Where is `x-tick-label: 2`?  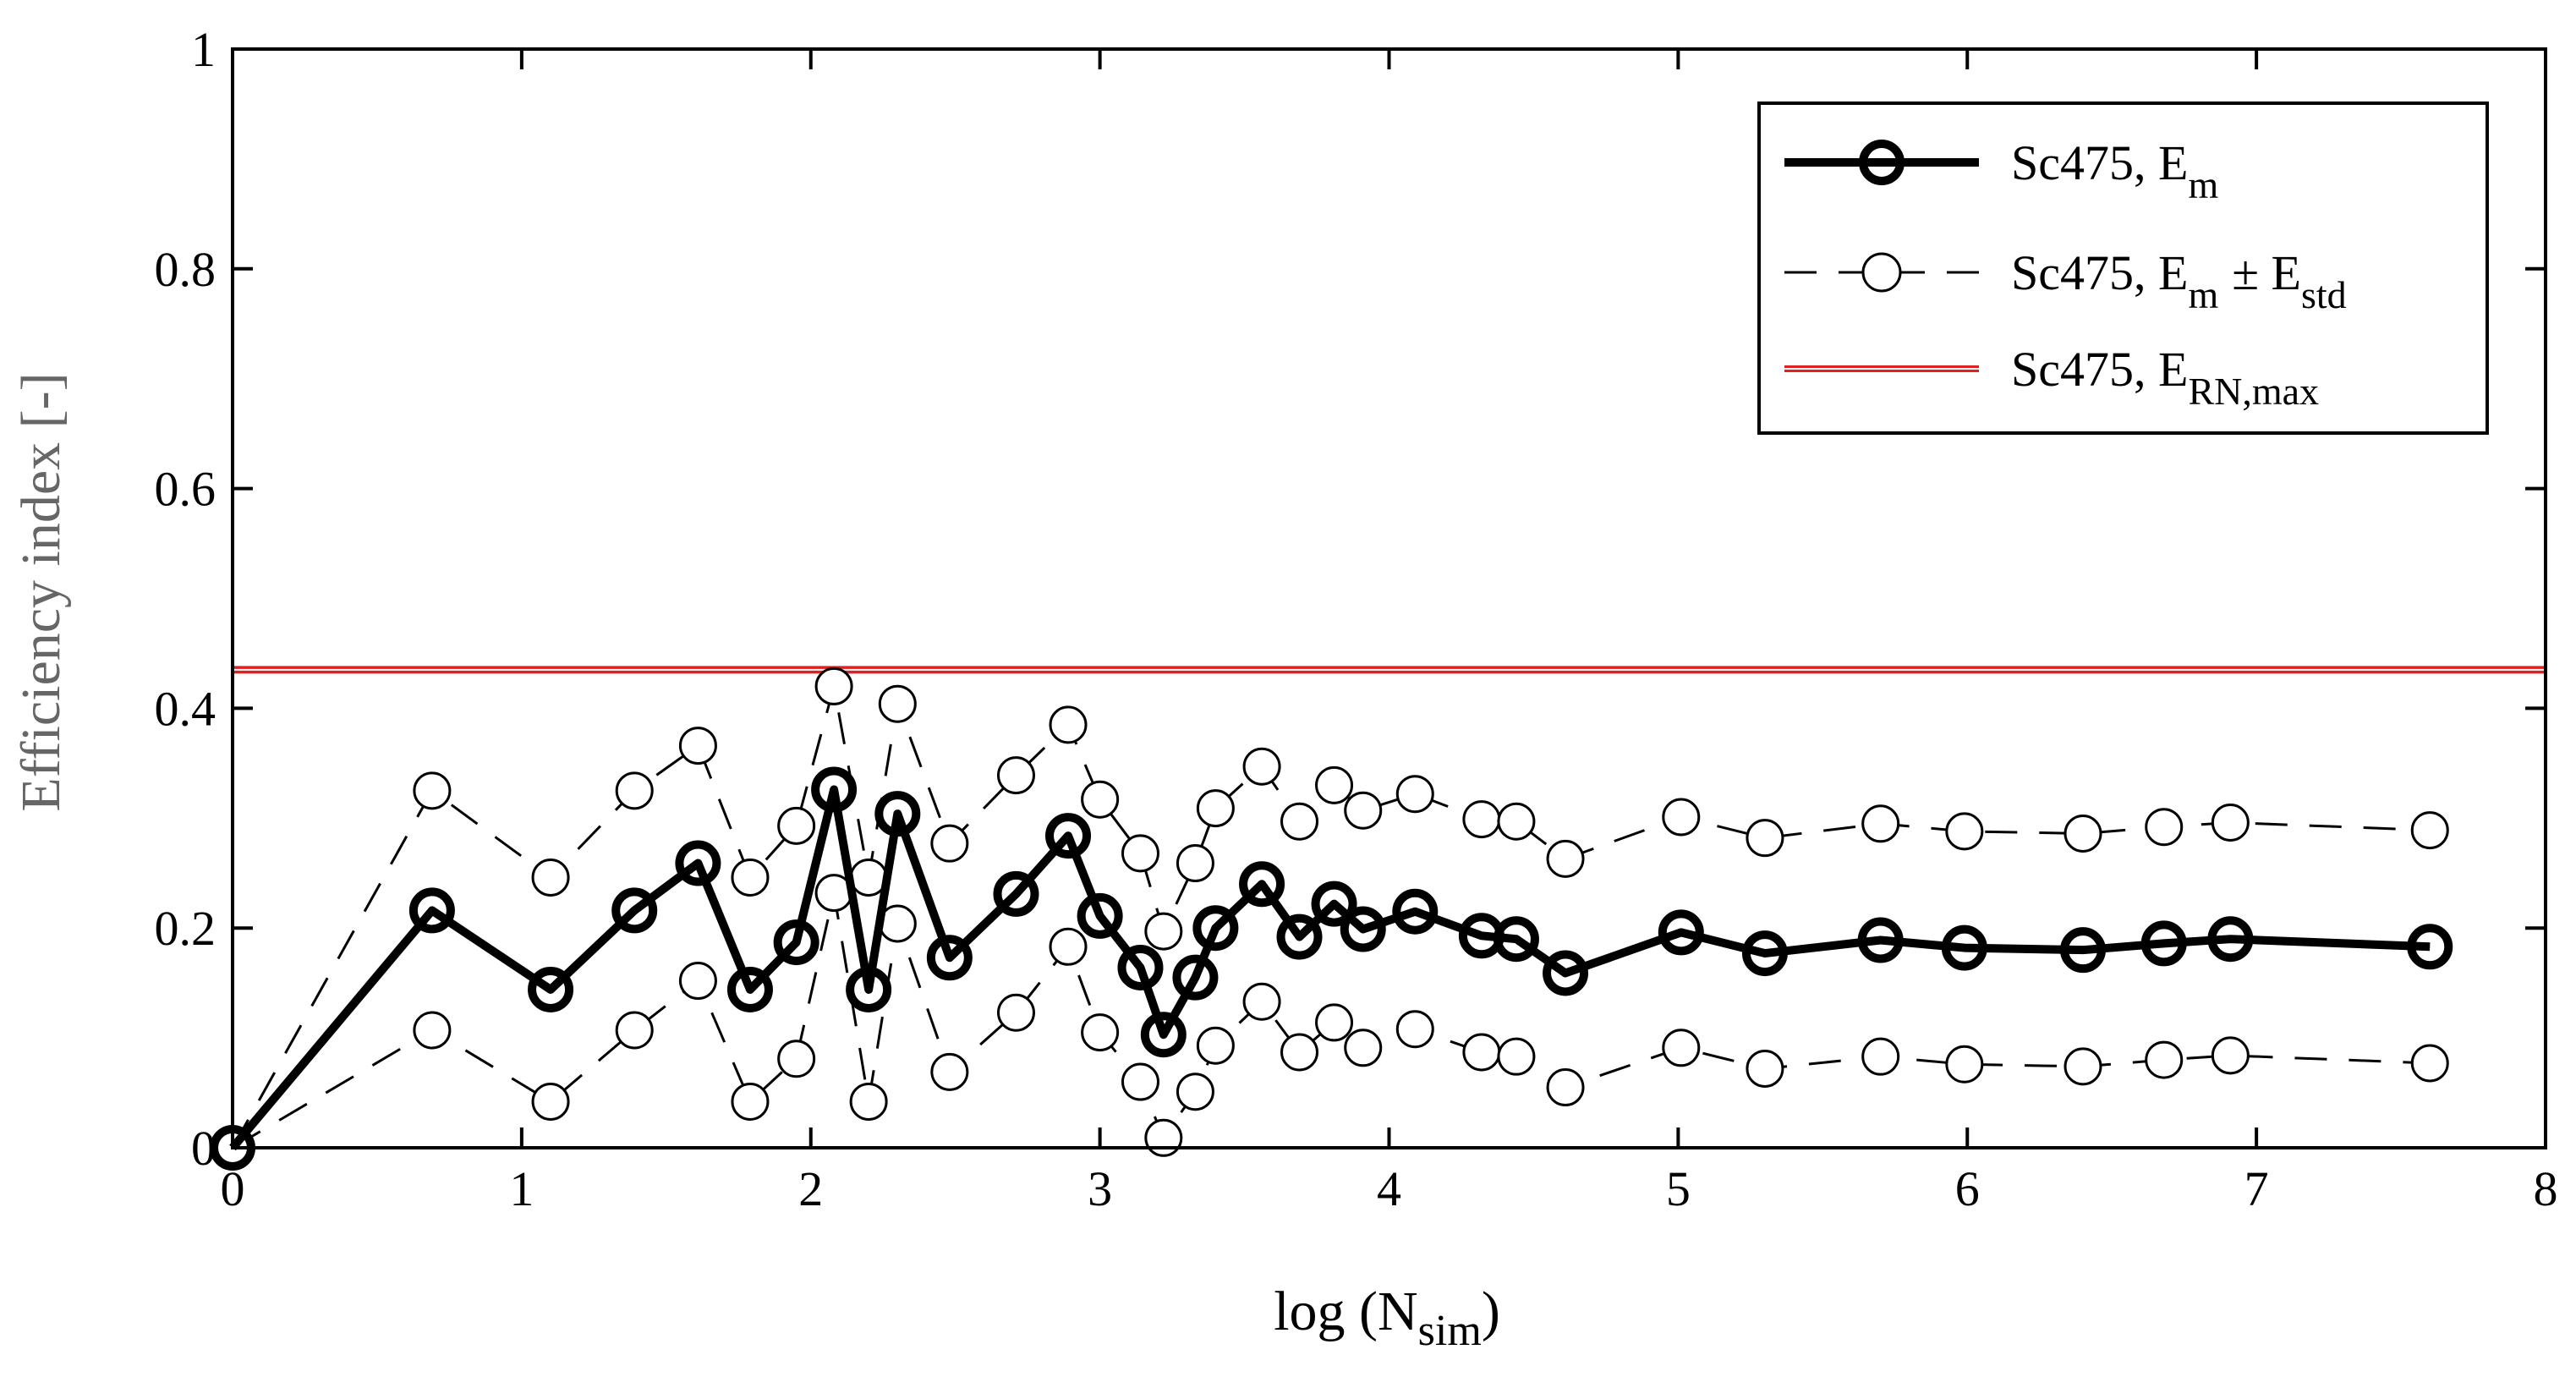 x-tick-label: 2 is located at coordinates (810, 1188).